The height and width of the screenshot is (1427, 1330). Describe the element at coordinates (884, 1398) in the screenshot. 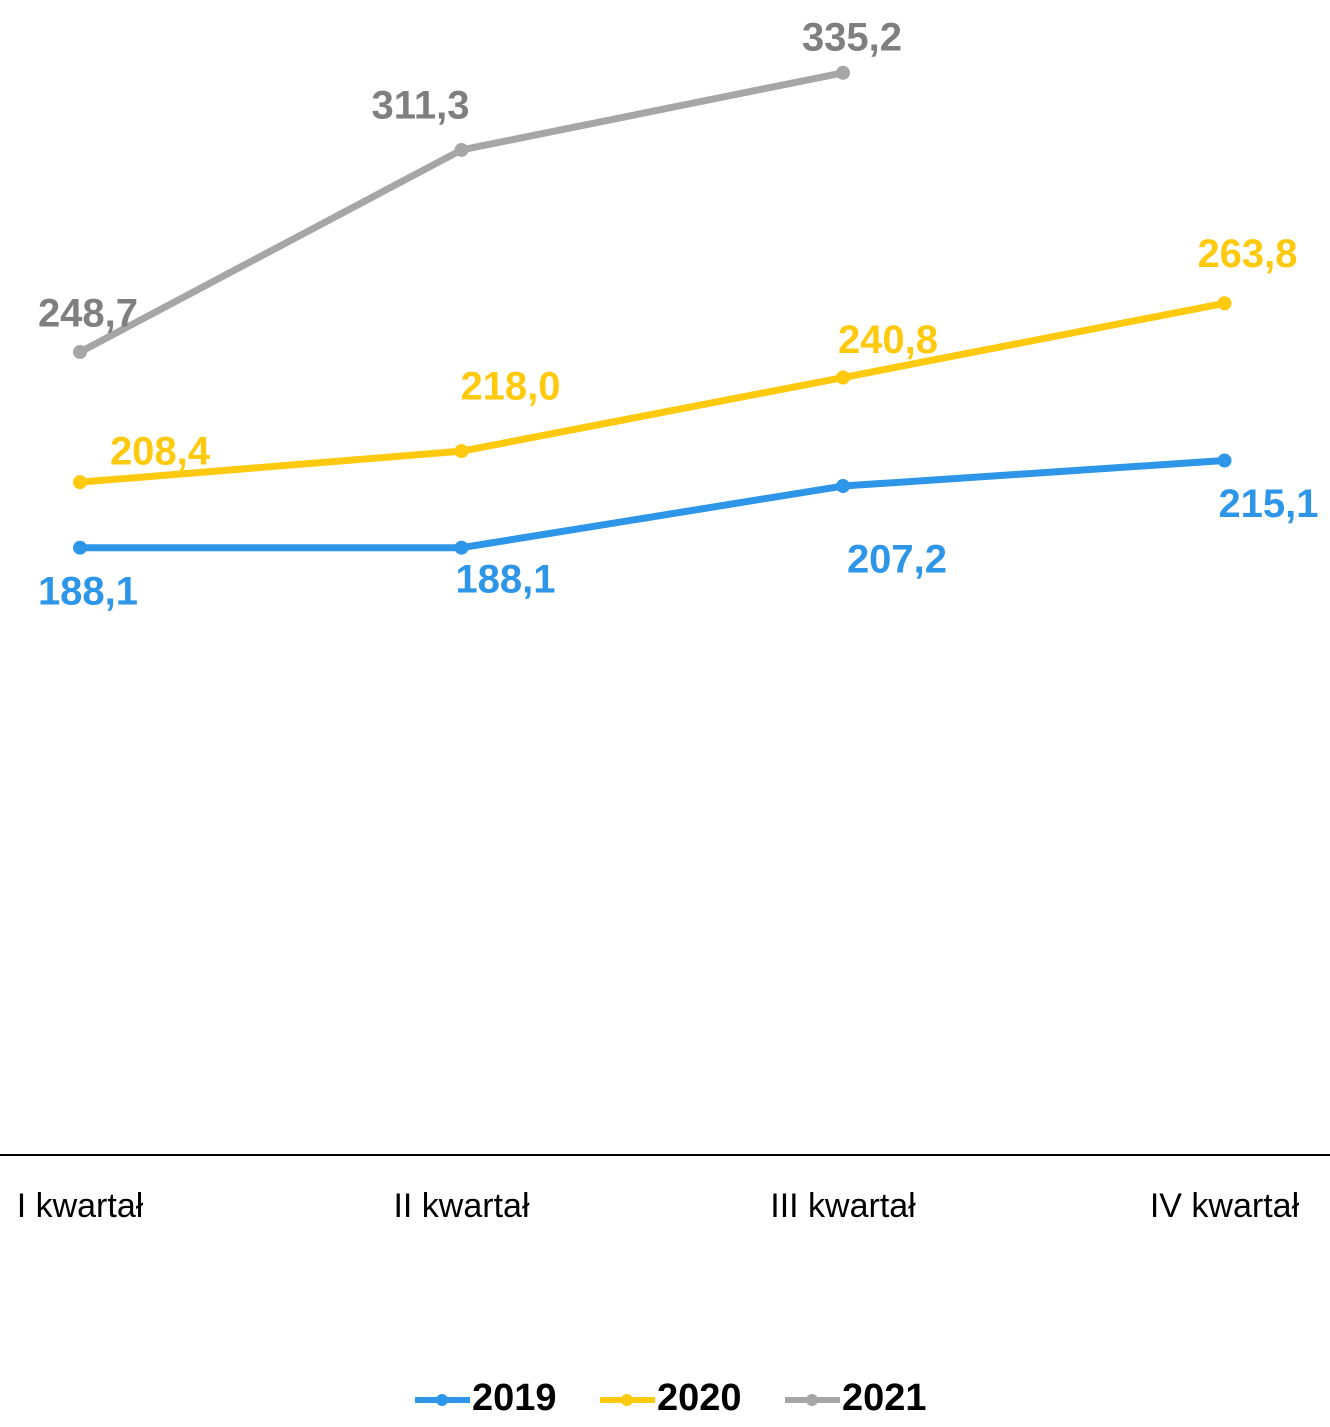

I see `legend-label: 2021` at that location.